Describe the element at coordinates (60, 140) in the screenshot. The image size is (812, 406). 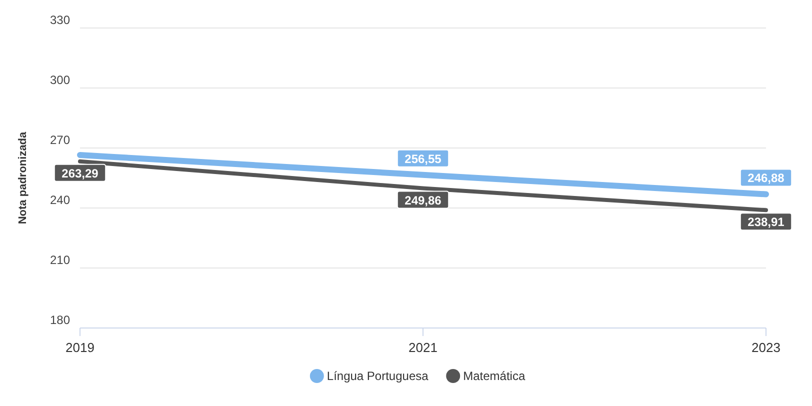
I see `y-tick-label: 270` at that location.